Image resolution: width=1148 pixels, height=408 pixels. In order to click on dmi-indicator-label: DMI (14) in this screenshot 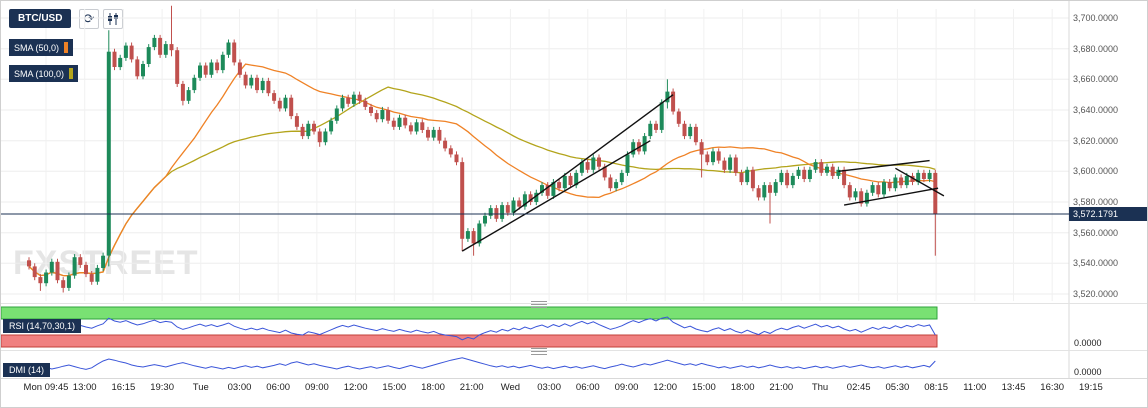, I will do `click(27, 370)`.